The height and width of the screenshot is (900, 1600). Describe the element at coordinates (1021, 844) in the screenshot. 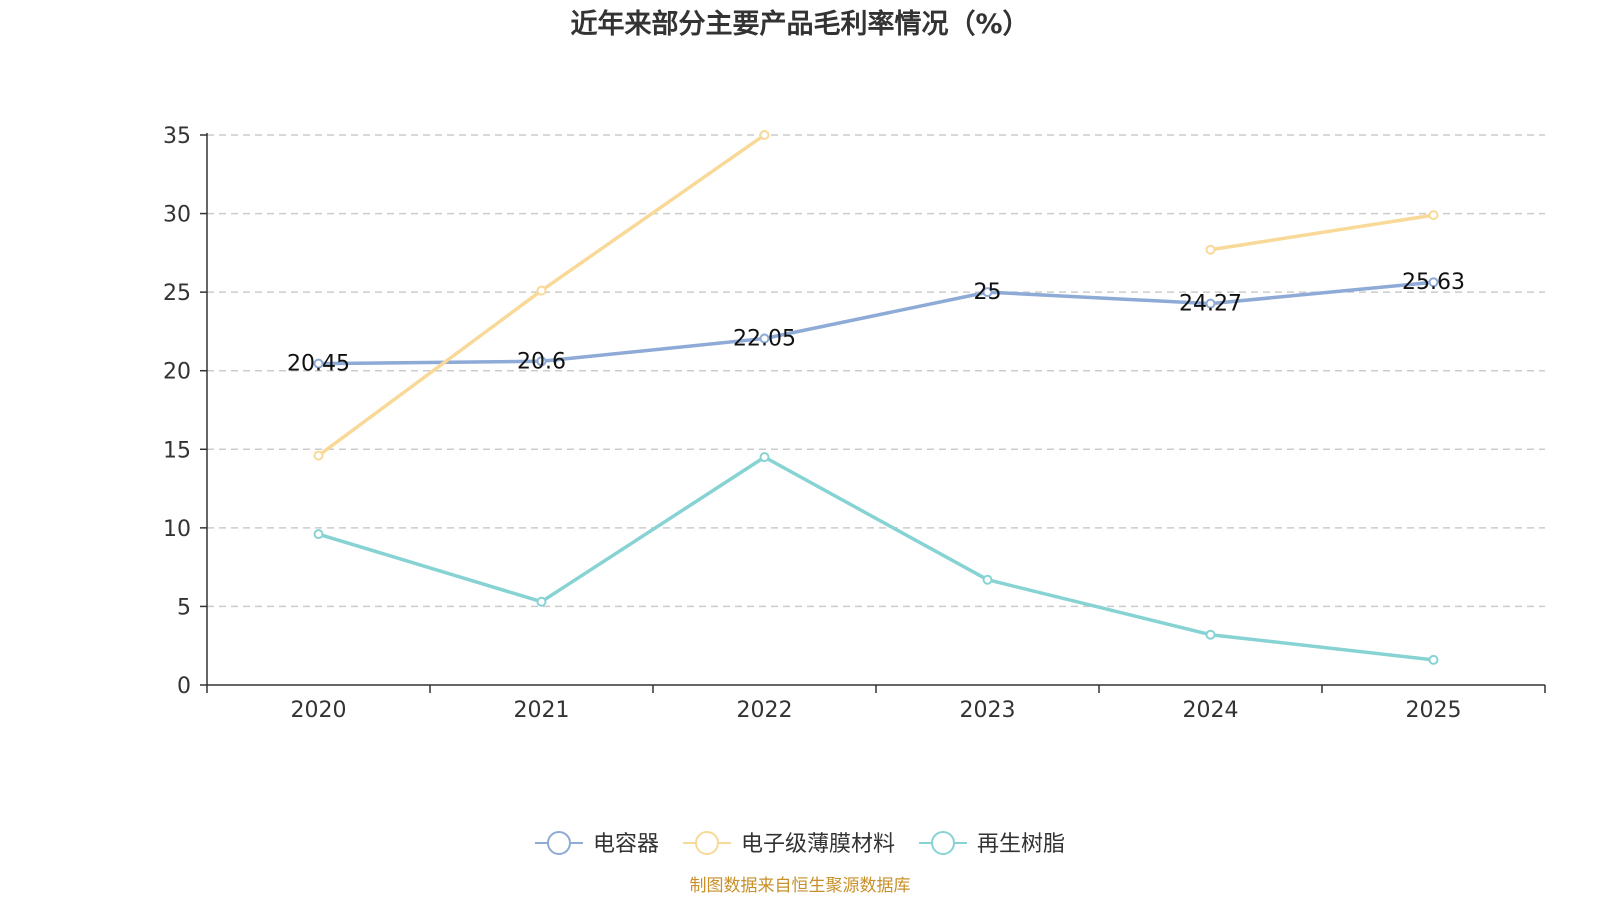

I see `legend-label: 再生树脂` at that location.